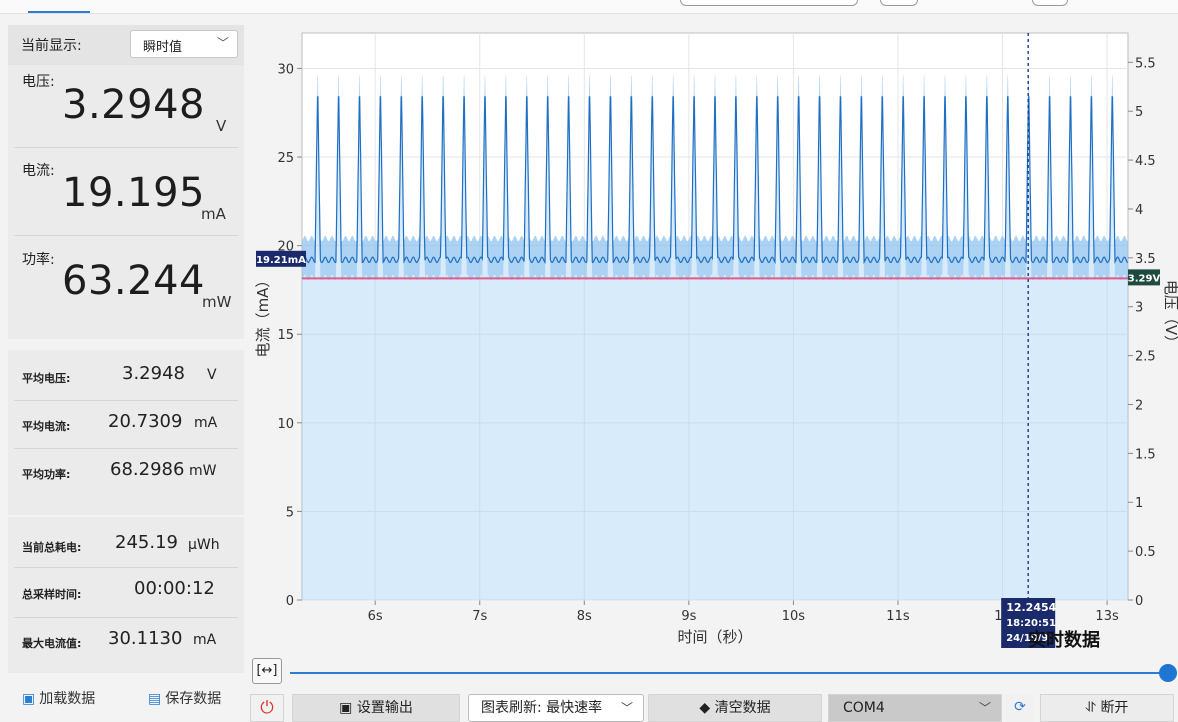  Describe the element at coordinates (384, 708) in the screenshot. I see `settings-output-label: 设置输出` at that location.